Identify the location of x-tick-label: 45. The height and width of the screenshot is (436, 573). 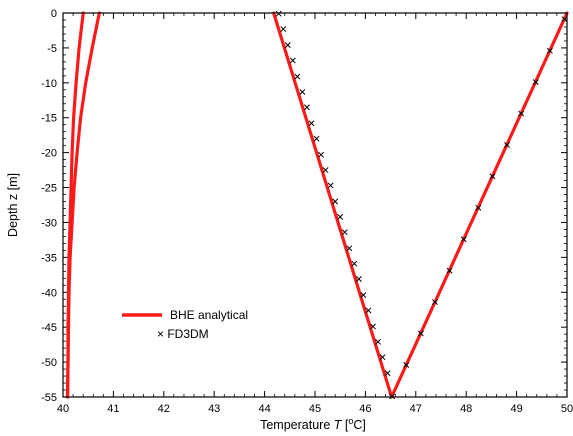
(315, 409).